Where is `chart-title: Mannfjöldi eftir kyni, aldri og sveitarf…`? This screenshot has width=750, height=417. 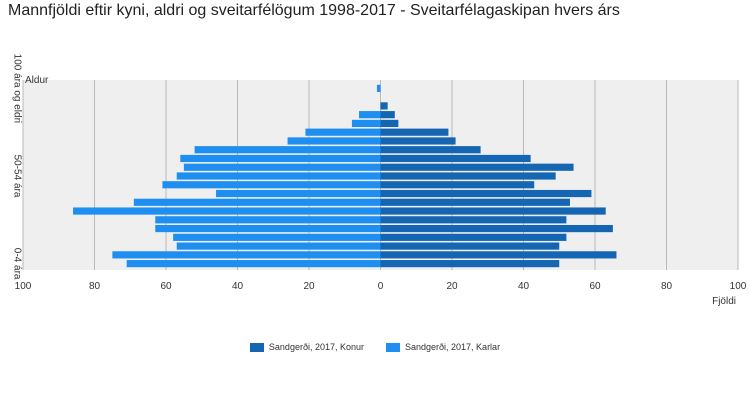 chart-title: Mannfjöldi eftir kyni, aldri og sveitarf… is located at coordinates (314, 10).